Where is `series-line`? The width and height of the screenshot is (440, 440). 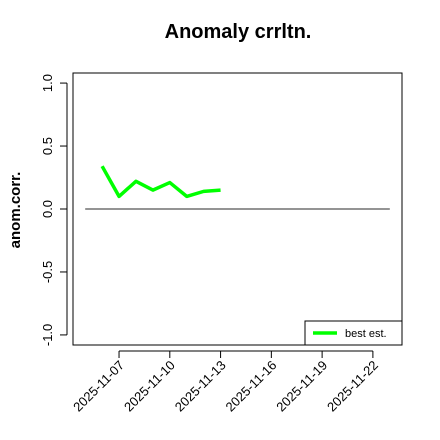
series-line is located at coordinates (160, 182).